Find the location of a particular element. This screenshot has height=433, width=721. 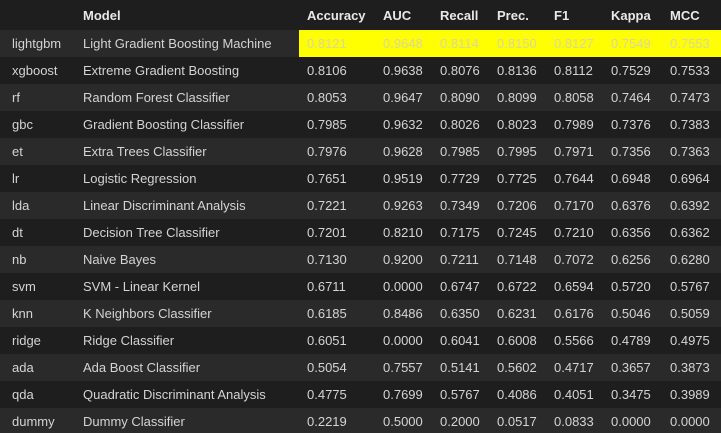

mcc-cell: 0.6964 is located at coordinates (690, 178).